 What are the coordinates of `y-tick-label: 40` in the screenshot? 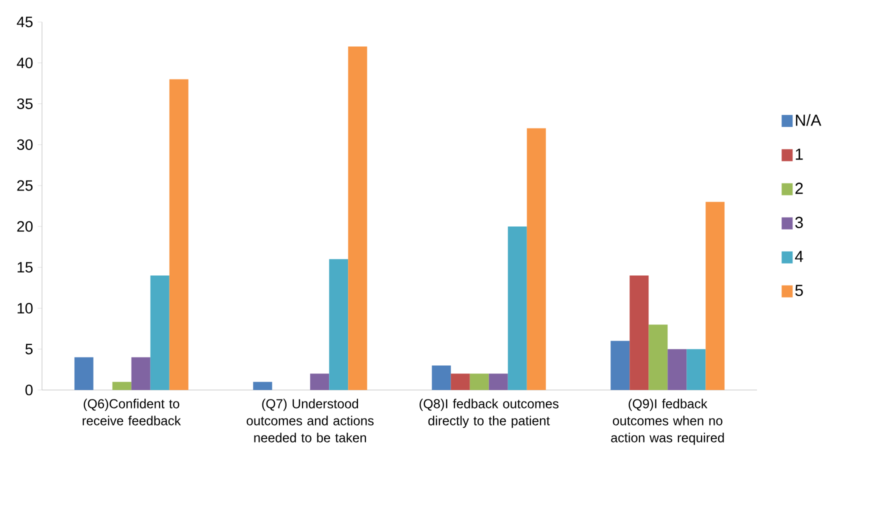 It's located at (24, 63).